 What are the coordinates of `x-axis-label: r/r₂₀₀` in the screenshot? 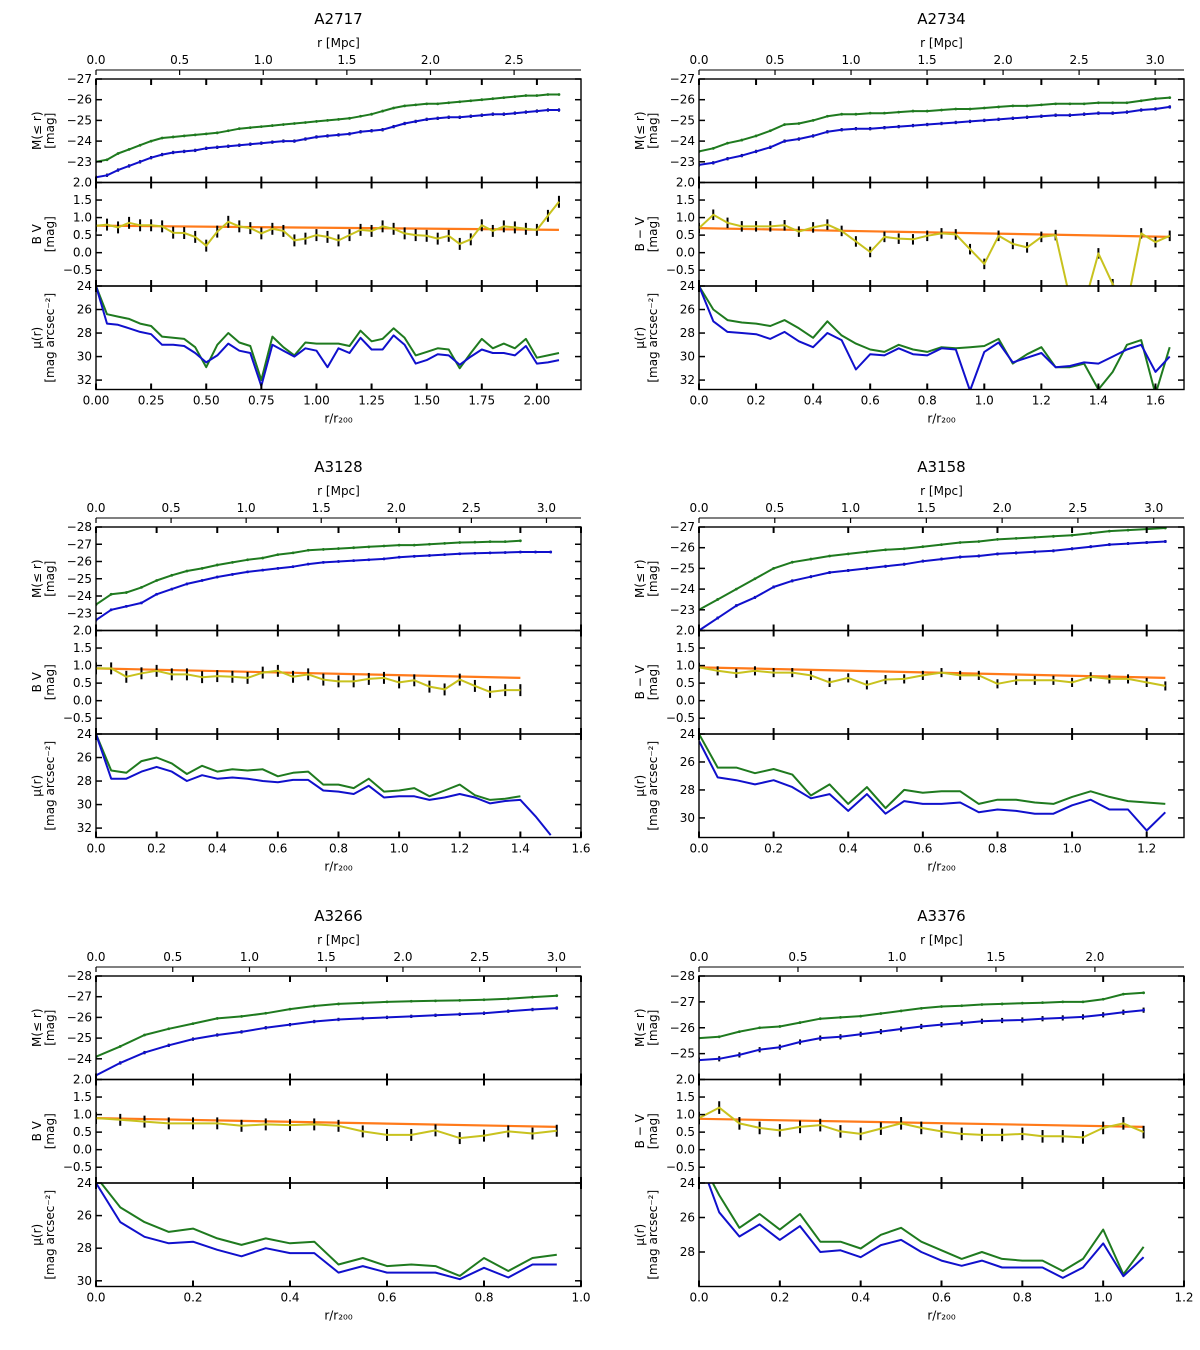 It's located at (338, 1316).